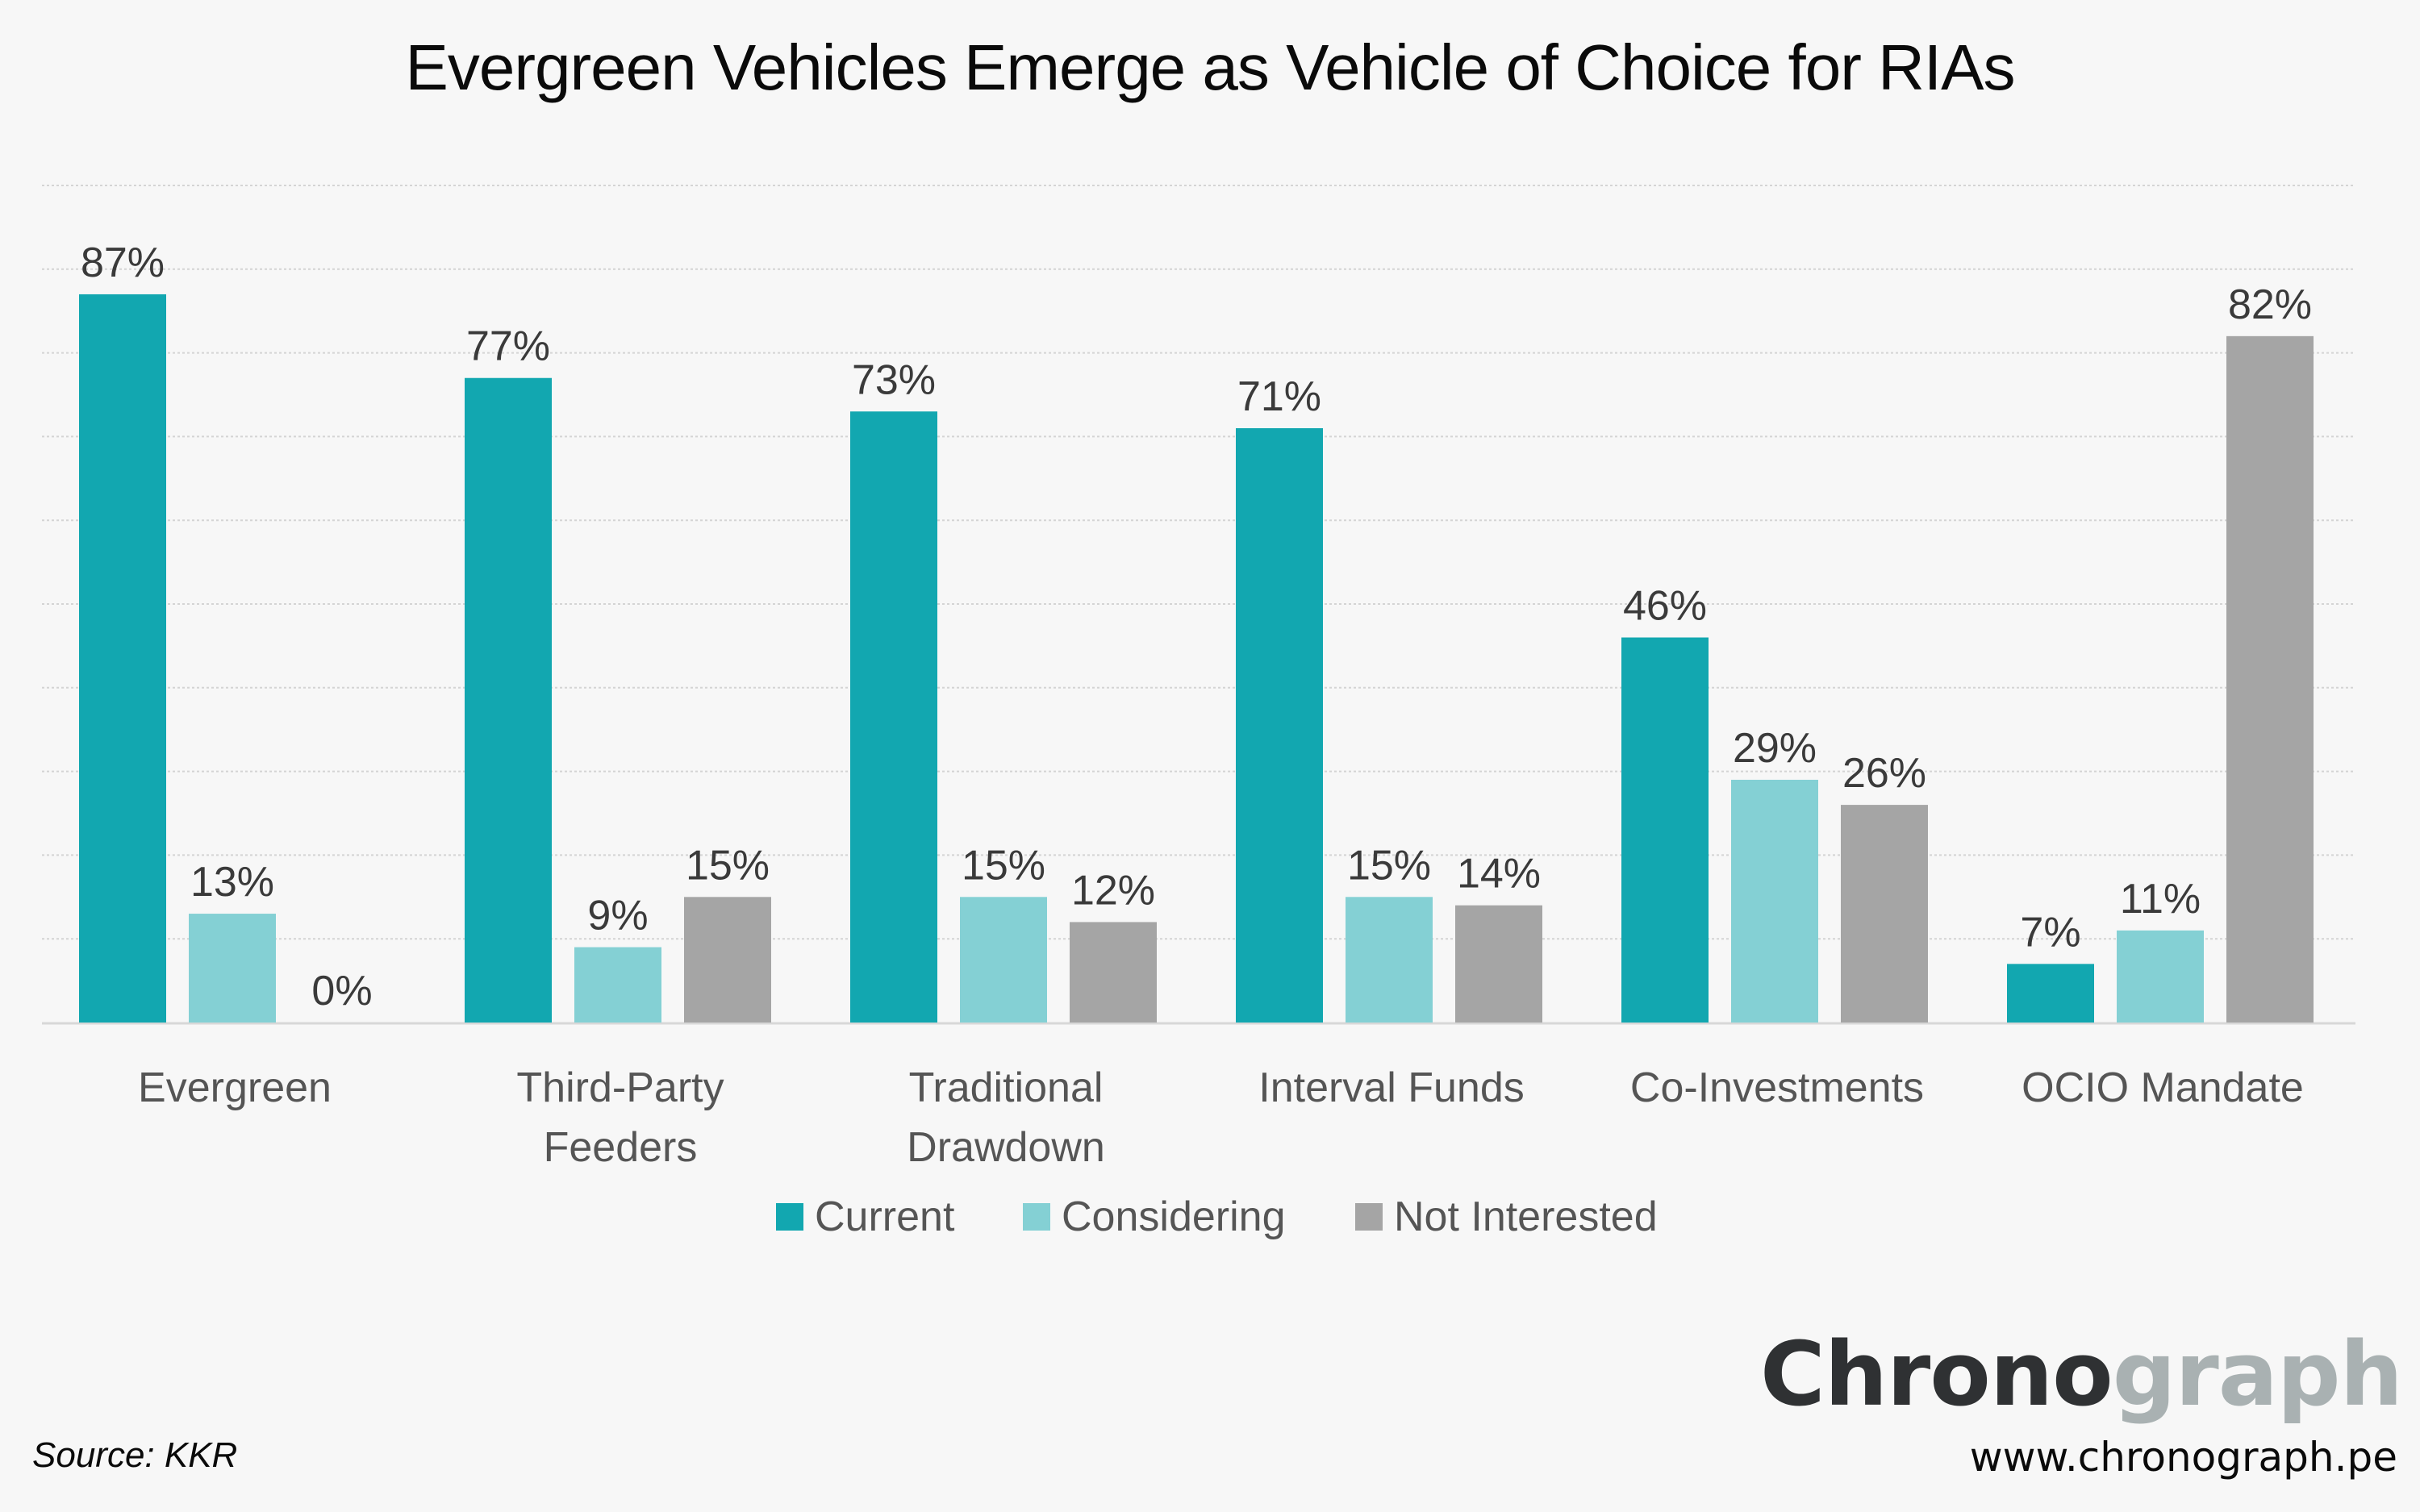 The height and width of the screenshot is (1512, 2420). I want to click on x-tick-label: Interval Funds, so click(1392, 1087).